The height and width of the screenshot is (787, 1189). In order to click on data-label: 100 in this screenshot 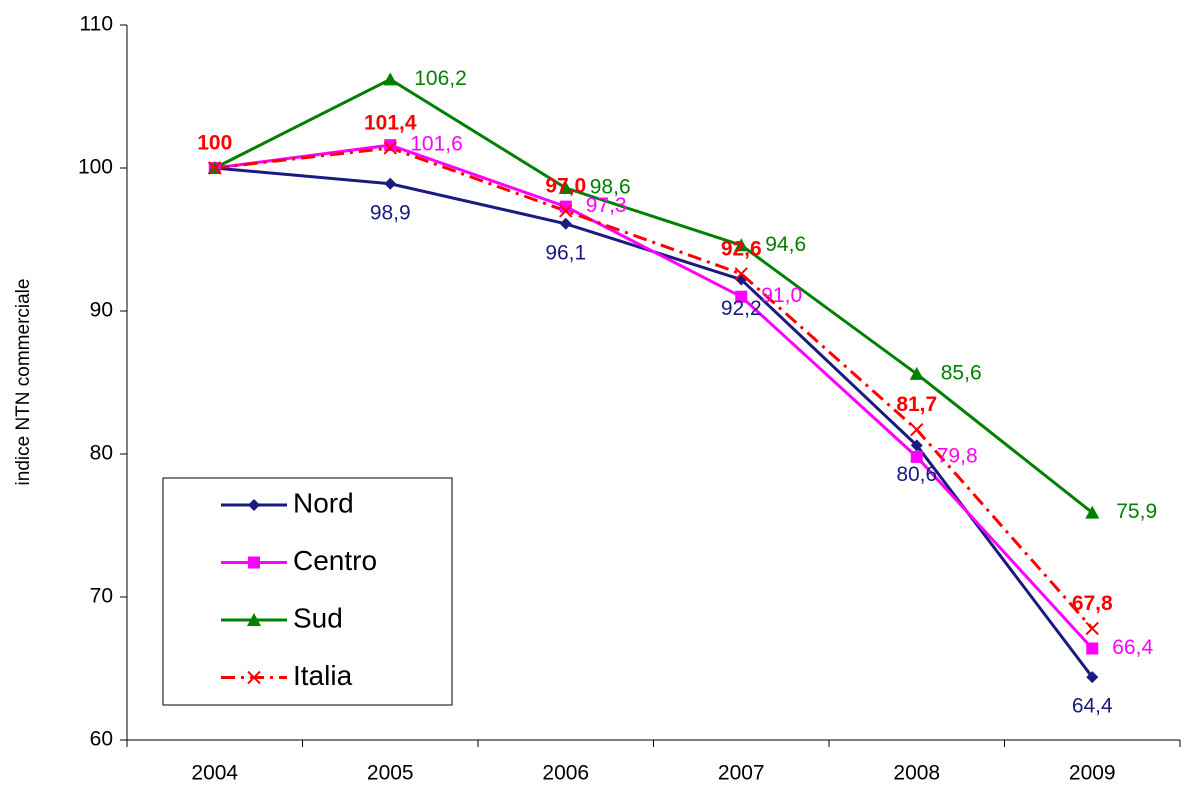, I will do `click(214, 143)`.